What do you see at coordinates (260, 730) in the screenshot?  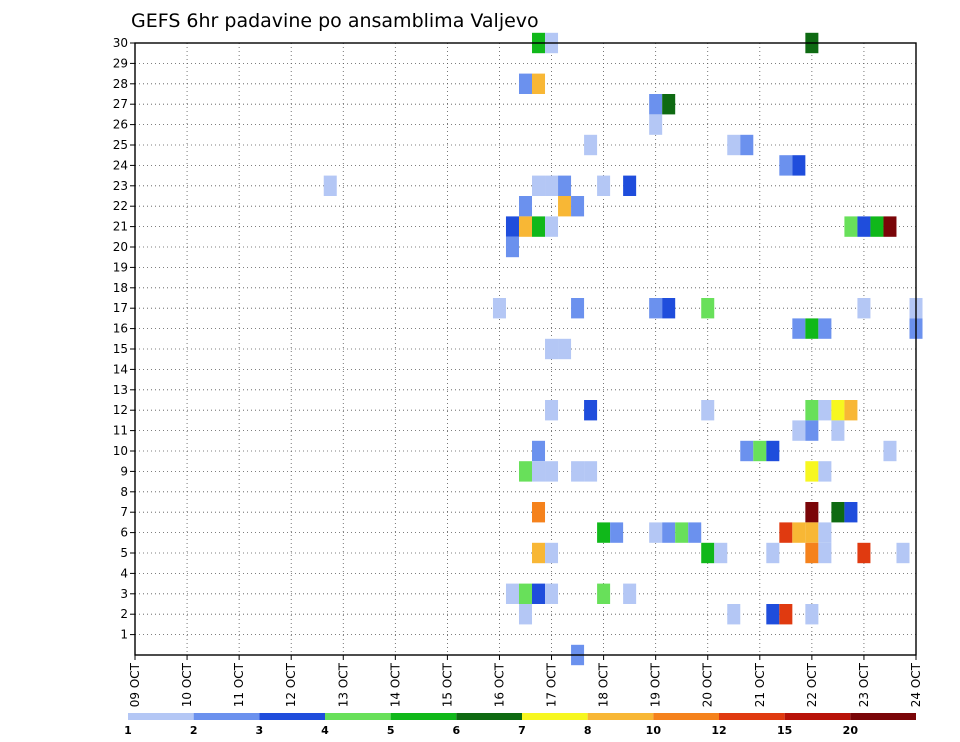 I see `legend-label: 3` at bounding box center [260, 730].